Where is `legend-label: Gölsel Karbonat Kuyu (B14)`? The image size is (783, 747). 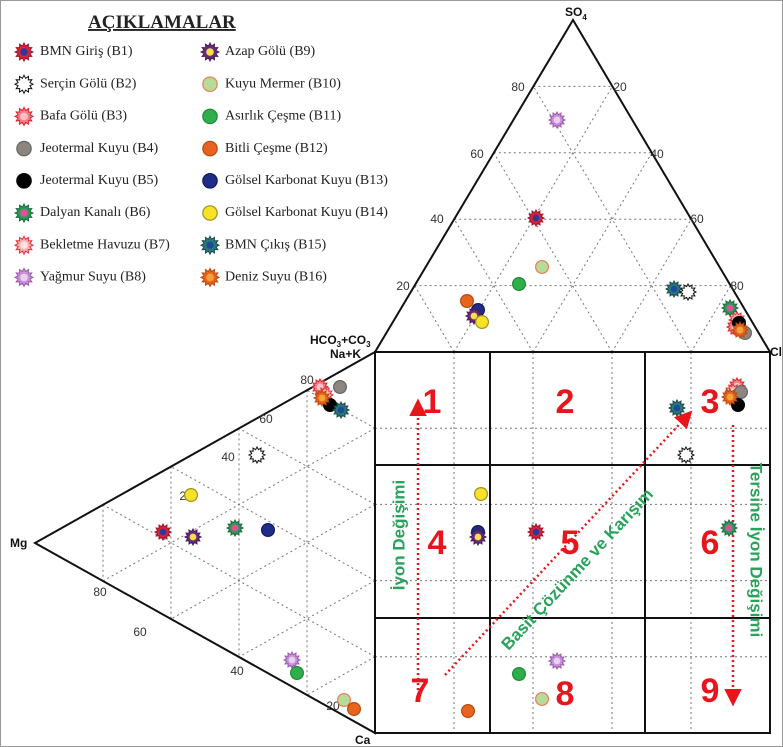
legend-label: Gölsel Karbonat Kuyu (B14) is located at coordinates (306, 212).